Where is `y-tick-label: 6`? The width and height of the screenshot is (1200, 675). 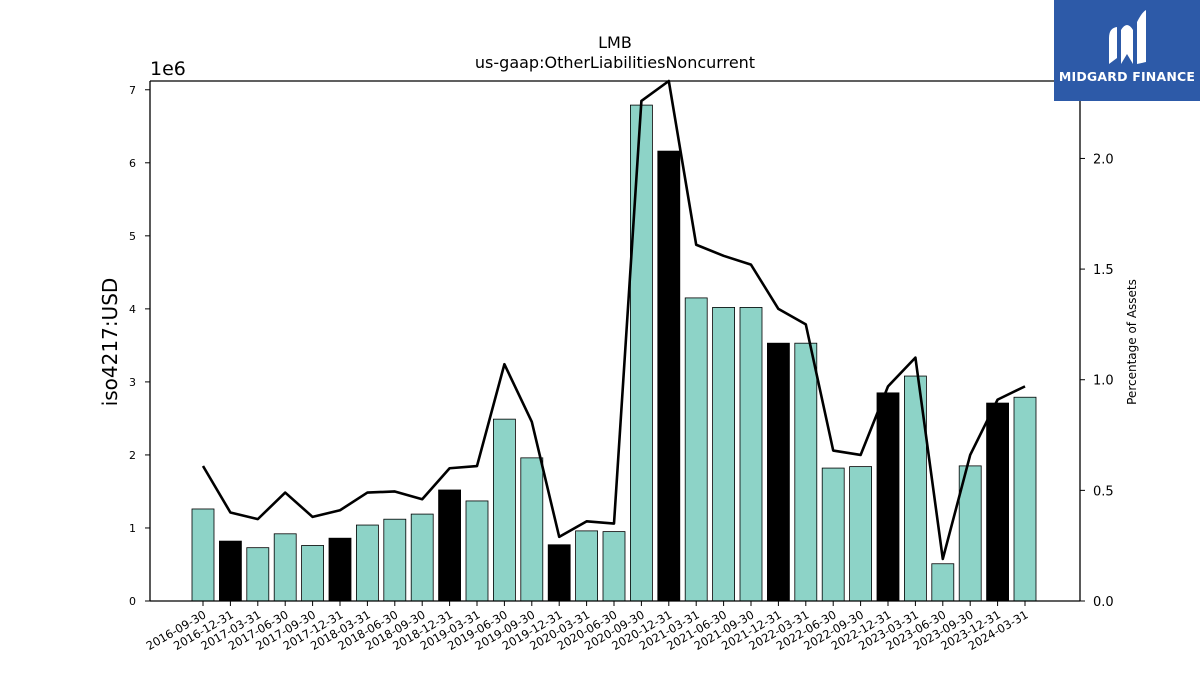 y-tick-label: 6 is located at coordinates (132, 163).